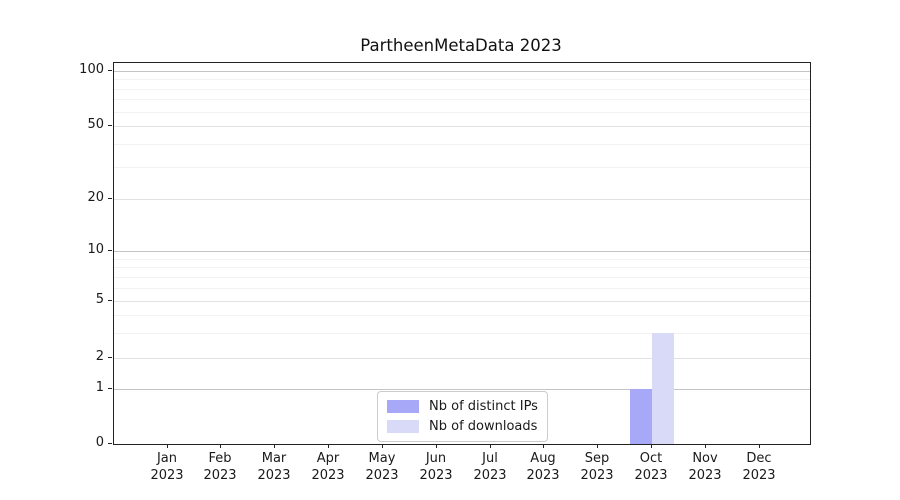 The height and width of the screenshot is (500, 900). I want to click on y-tick-label: 20, so click(95, 197).